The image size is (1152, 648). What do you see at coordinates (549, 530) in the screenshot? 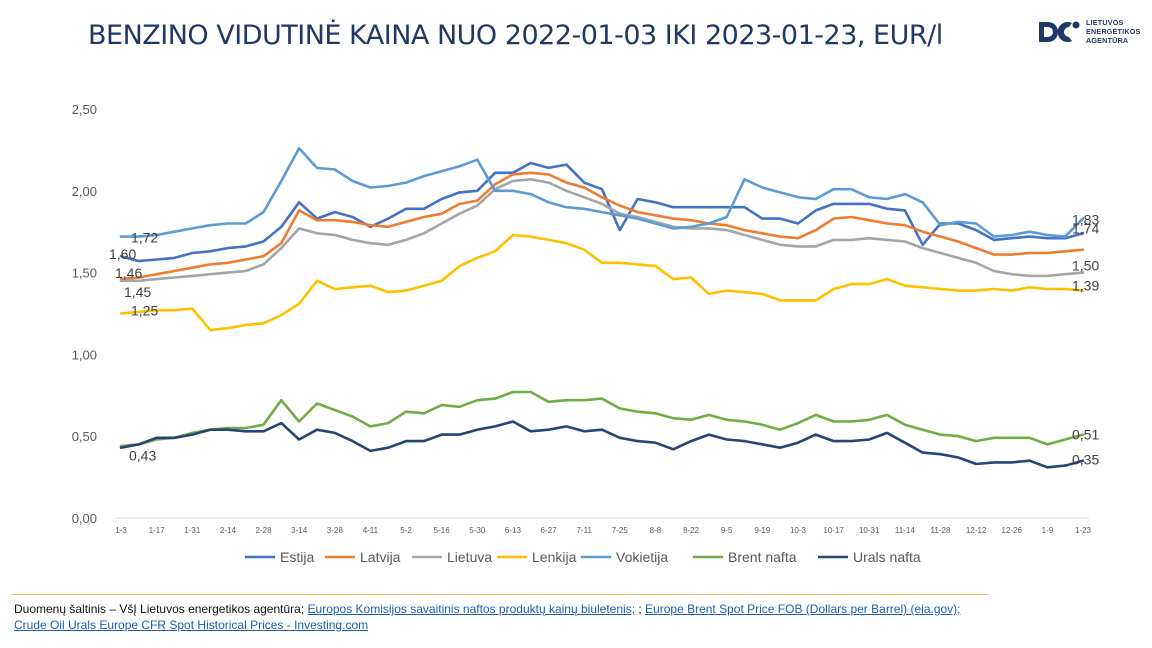
I see `x-tick-label: 6-27` at bounding box center [549, 530].